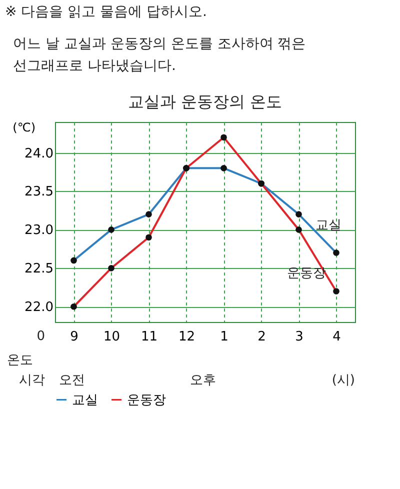 This screenshot has height=489, width=400. What do you see at coordinates (262, 337) in the screenshot?
I see `x-tick-label: 2` at bounding box center [262, 337].